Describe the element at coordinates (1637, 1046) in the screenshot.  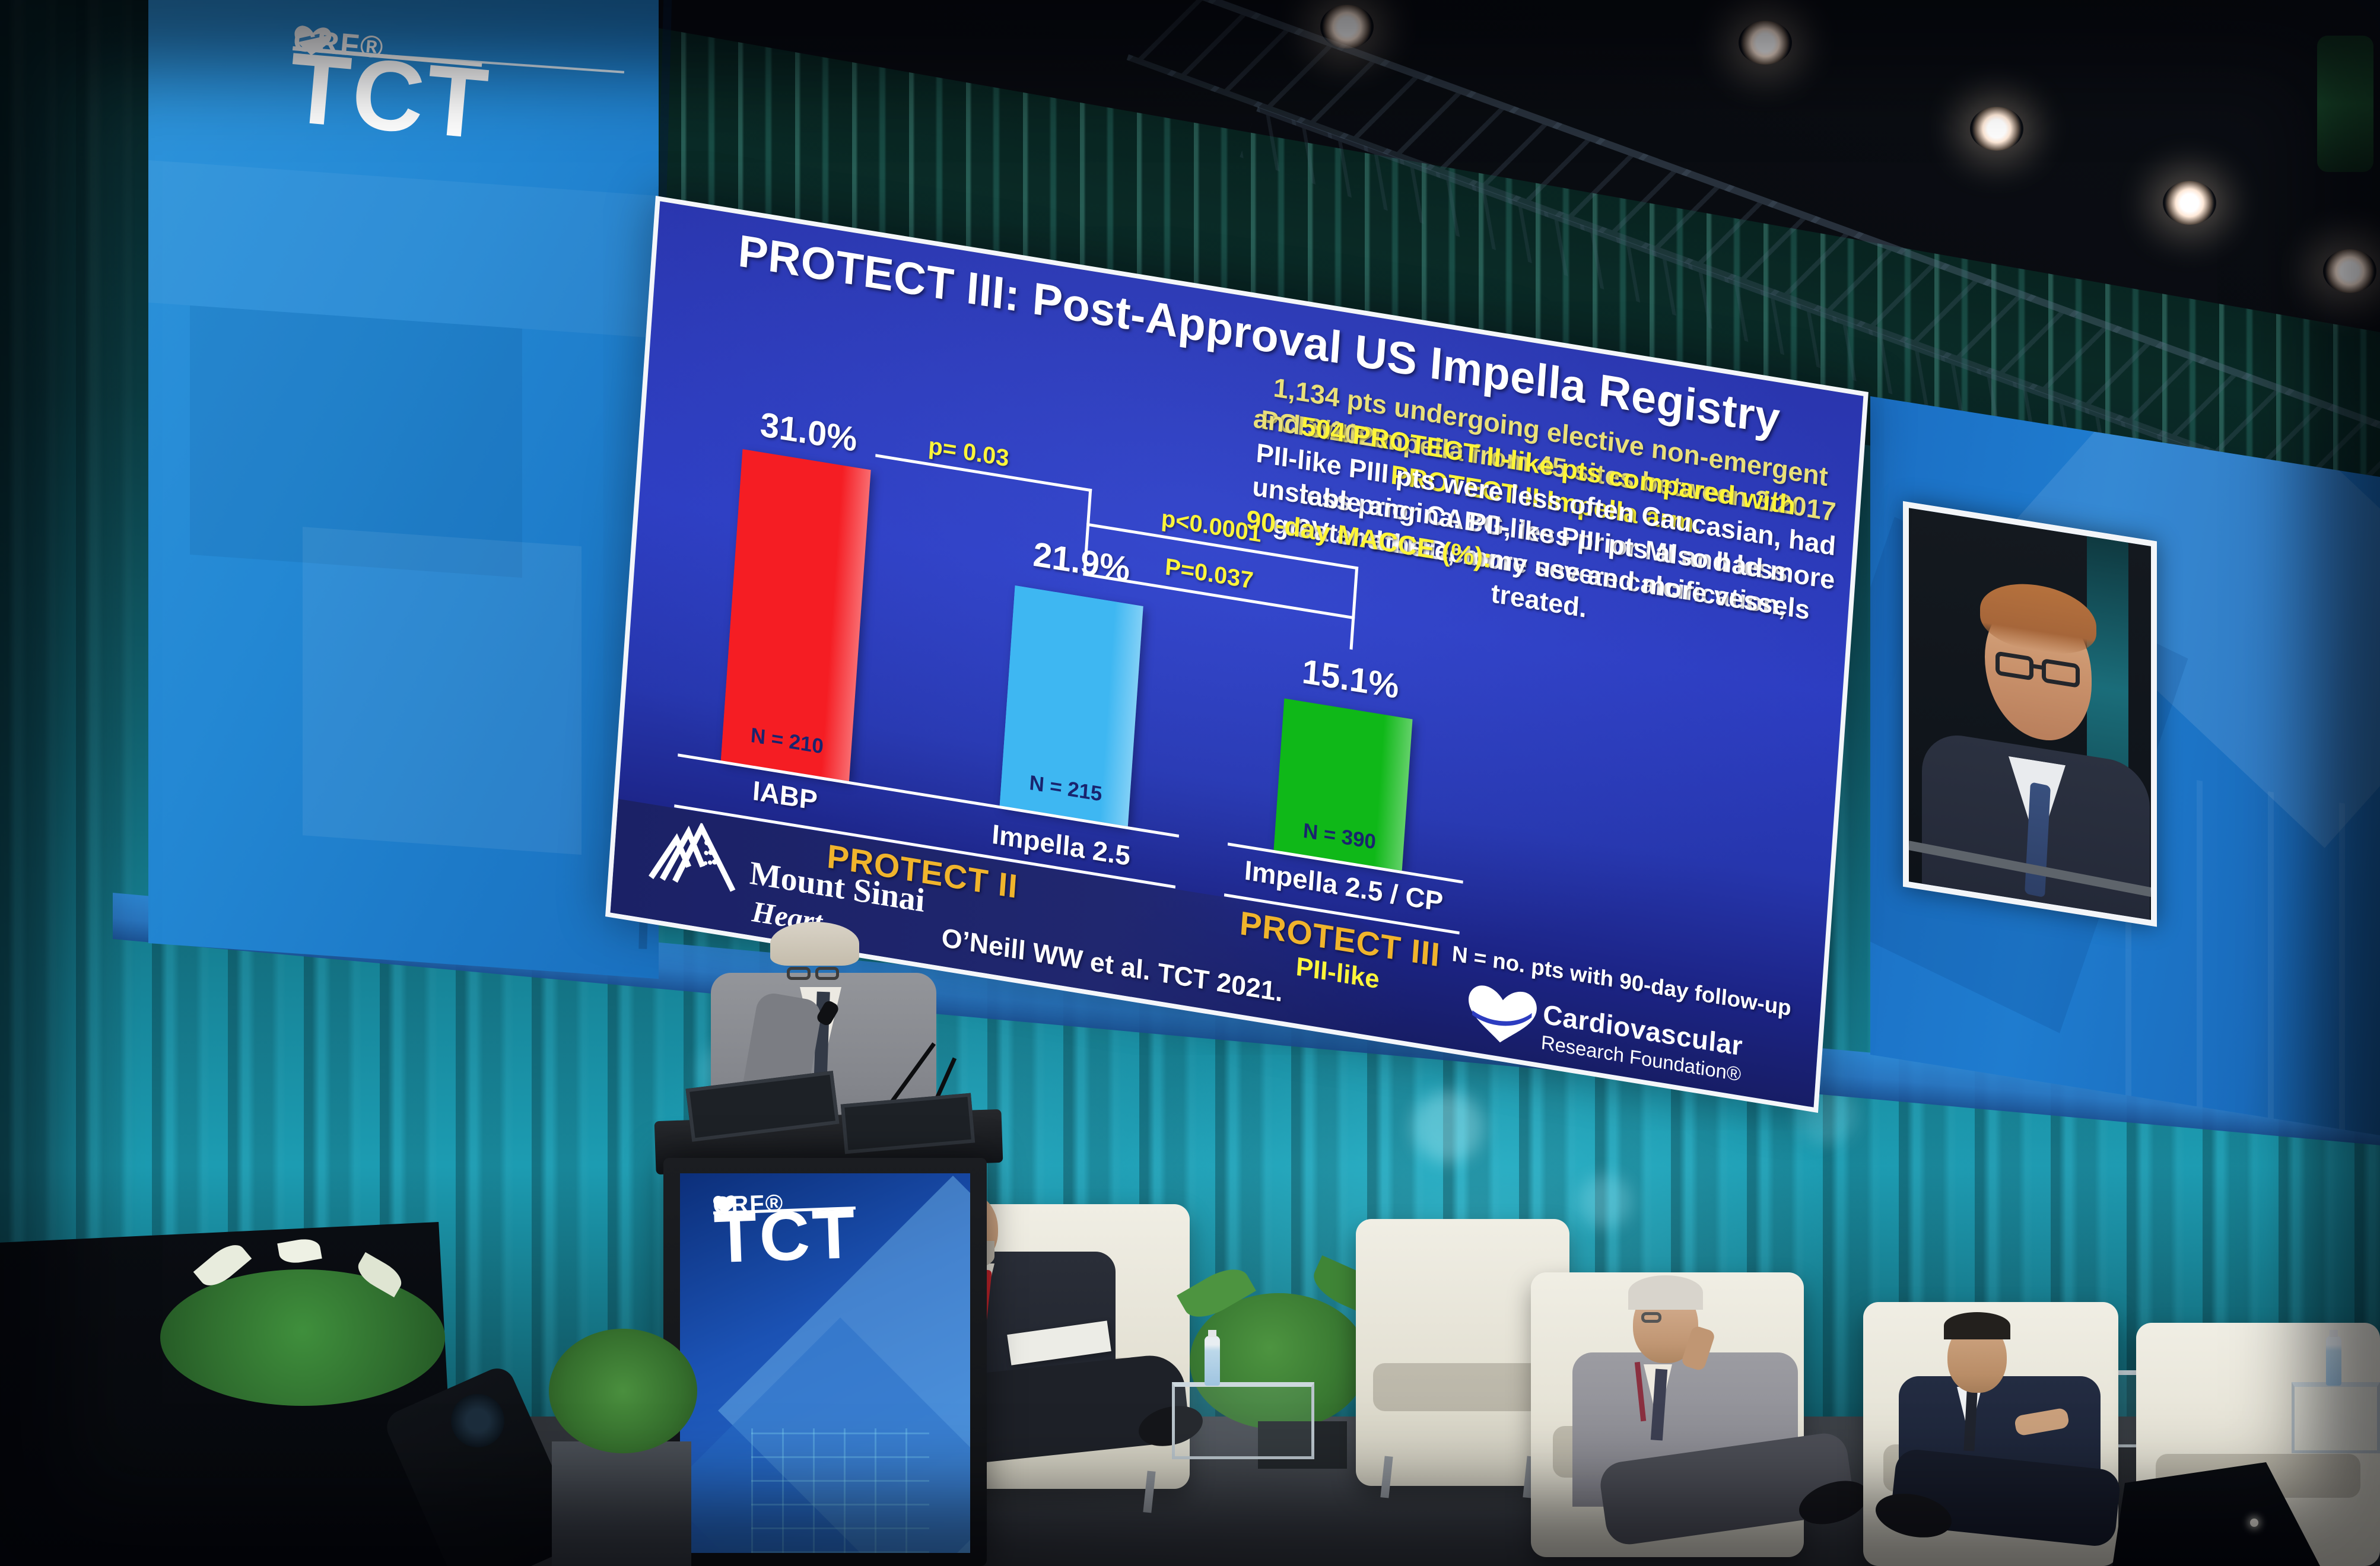
I see `crf-foundation-logo: Cardiovascular Research Foundation®` at that location.